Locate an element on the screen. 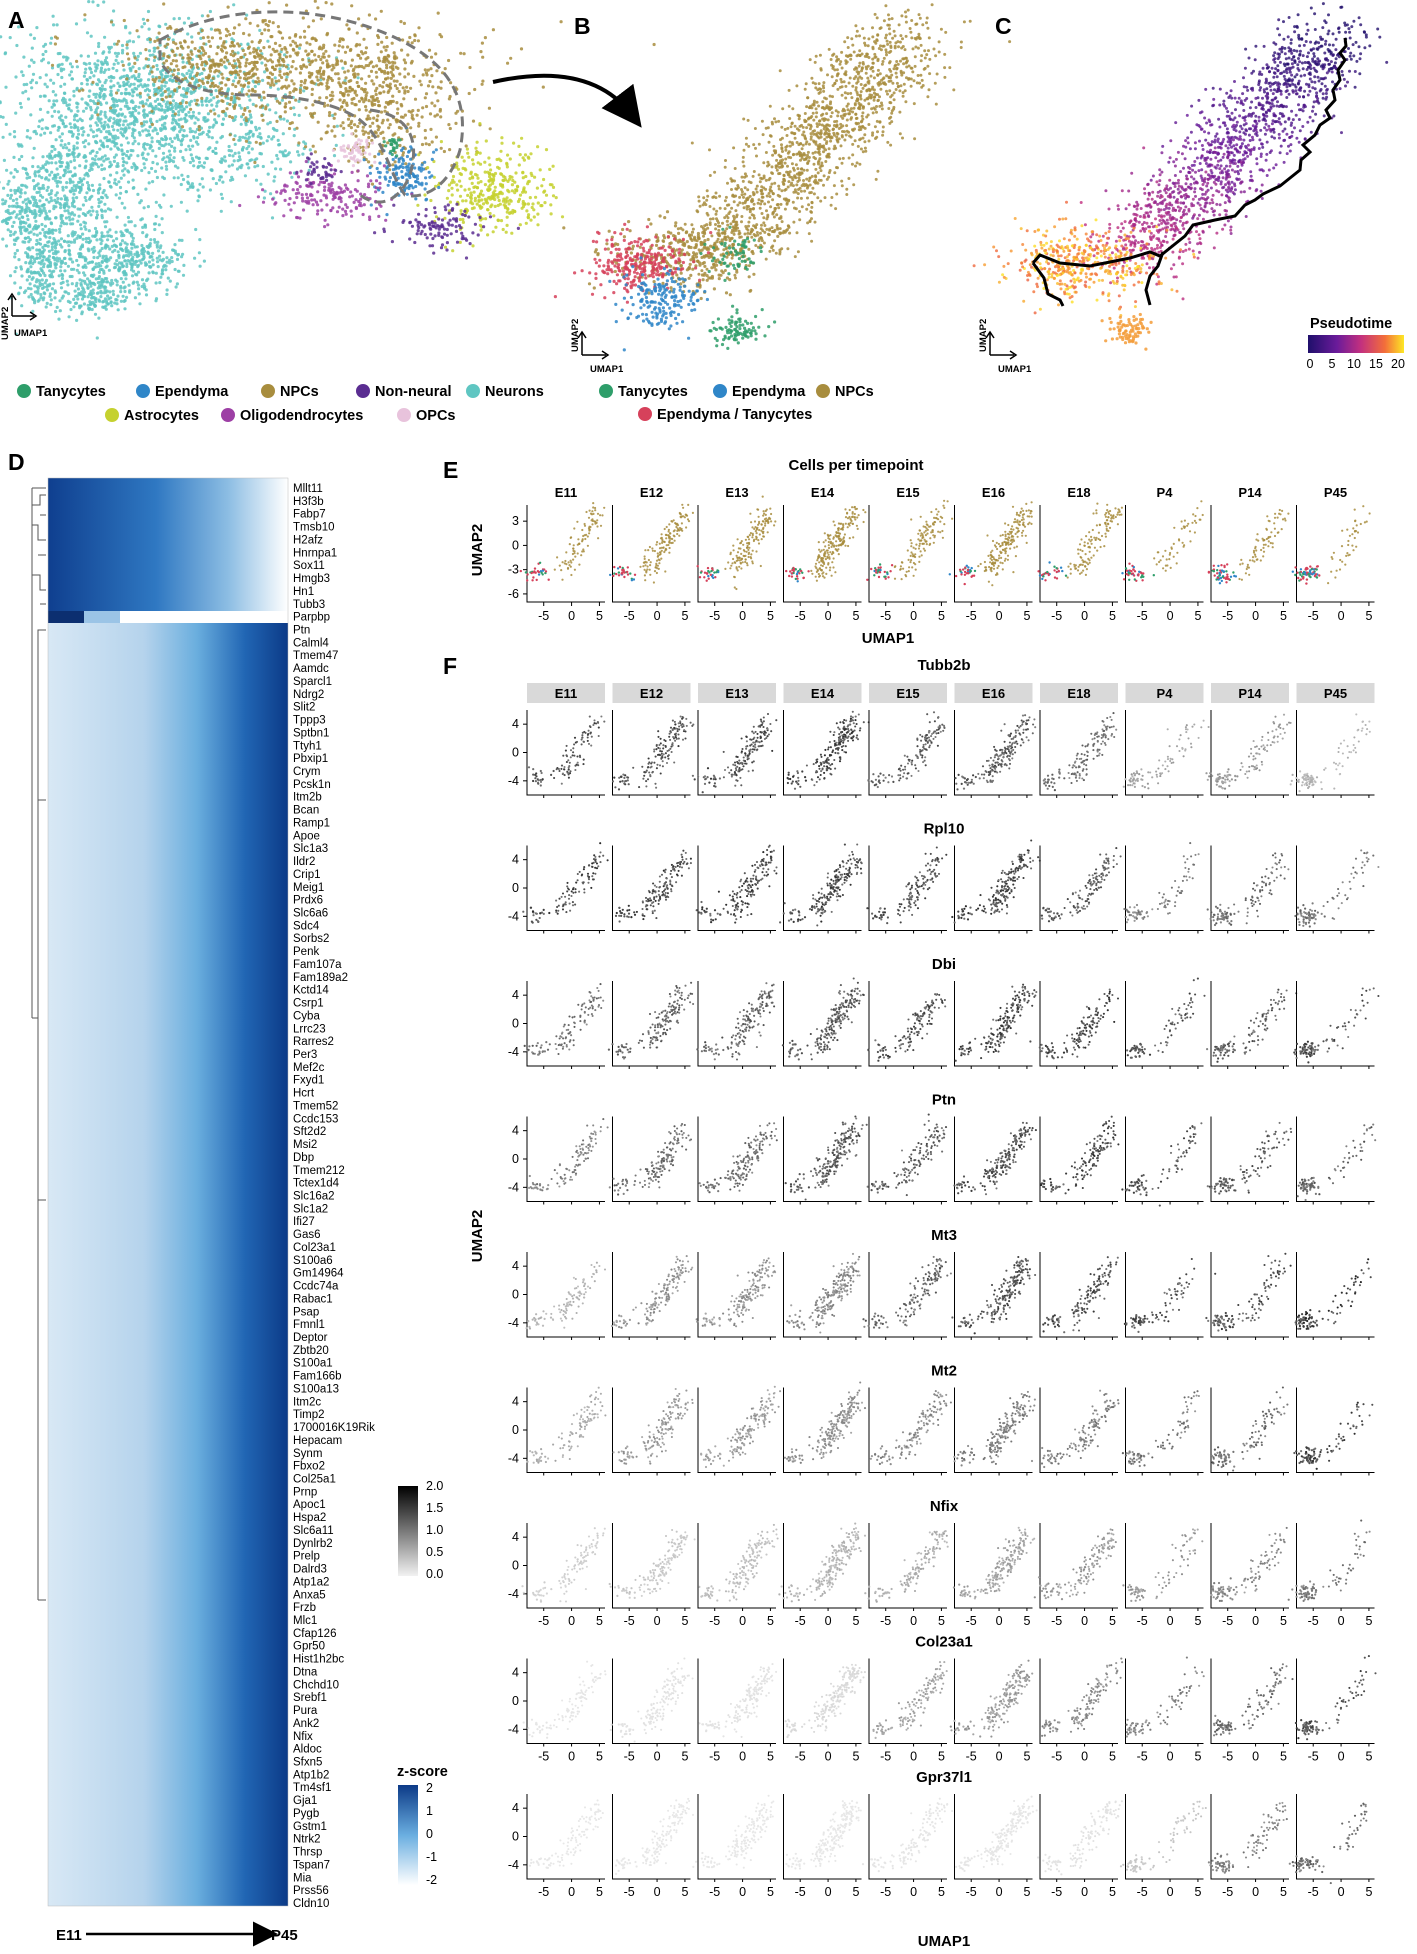 This screenshot has width=1417, height=1954. panel-f-y-tick: 4 is located at coordinates (515, 1266).